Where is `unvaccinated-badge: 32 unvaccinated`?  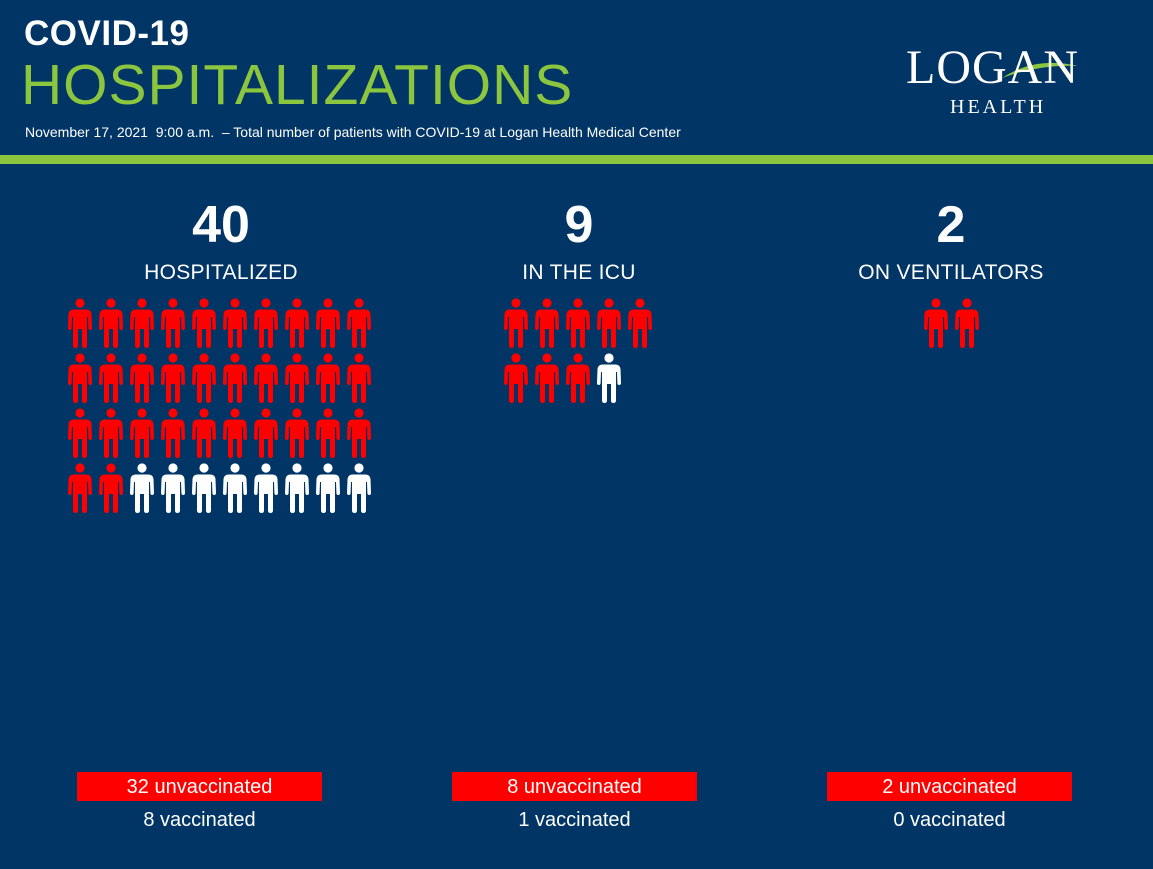
unvaccinated-badge: 32 unvaccinated is located at coordinates (199, 786).